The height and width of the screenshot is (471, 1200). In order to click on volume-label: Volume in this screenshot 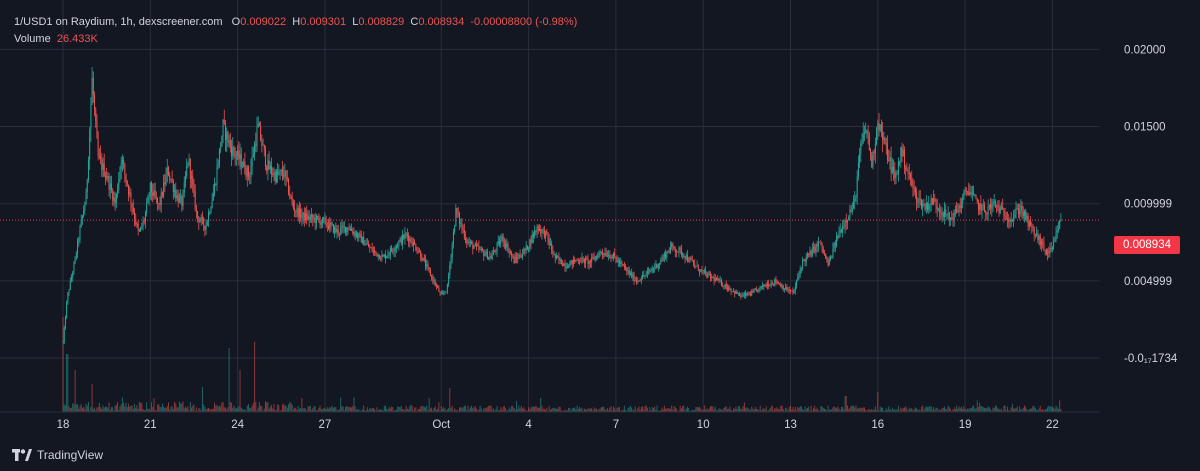, I will do `click(32, 39)`.